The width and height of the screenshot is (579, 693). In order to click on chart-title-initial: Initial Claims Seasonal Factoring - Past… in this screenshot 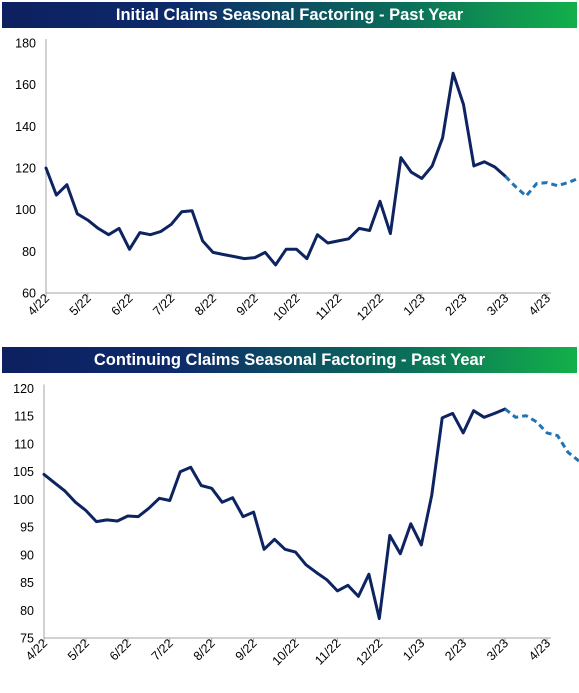, I will do `click(289, 15)`.